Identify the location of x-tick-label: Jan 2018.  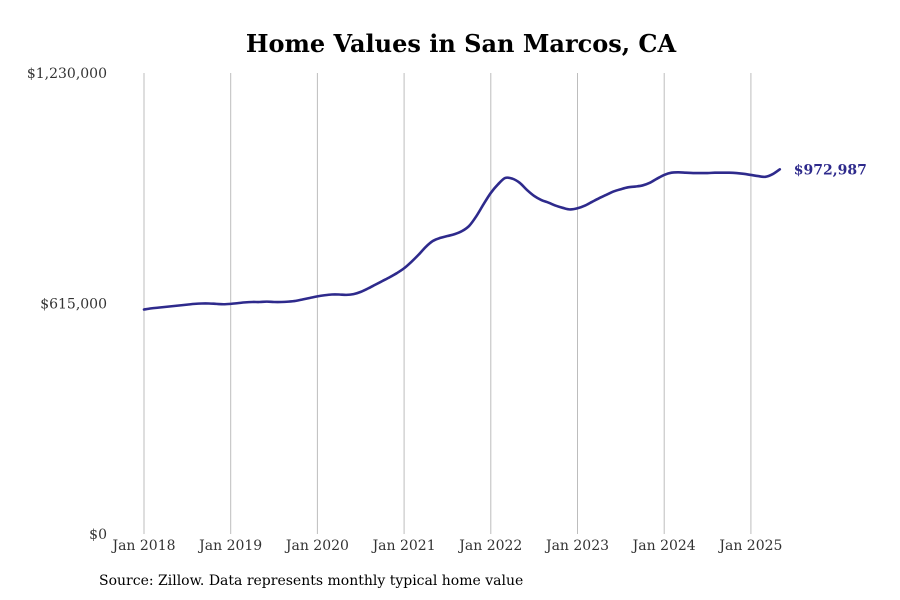
(142, 546).